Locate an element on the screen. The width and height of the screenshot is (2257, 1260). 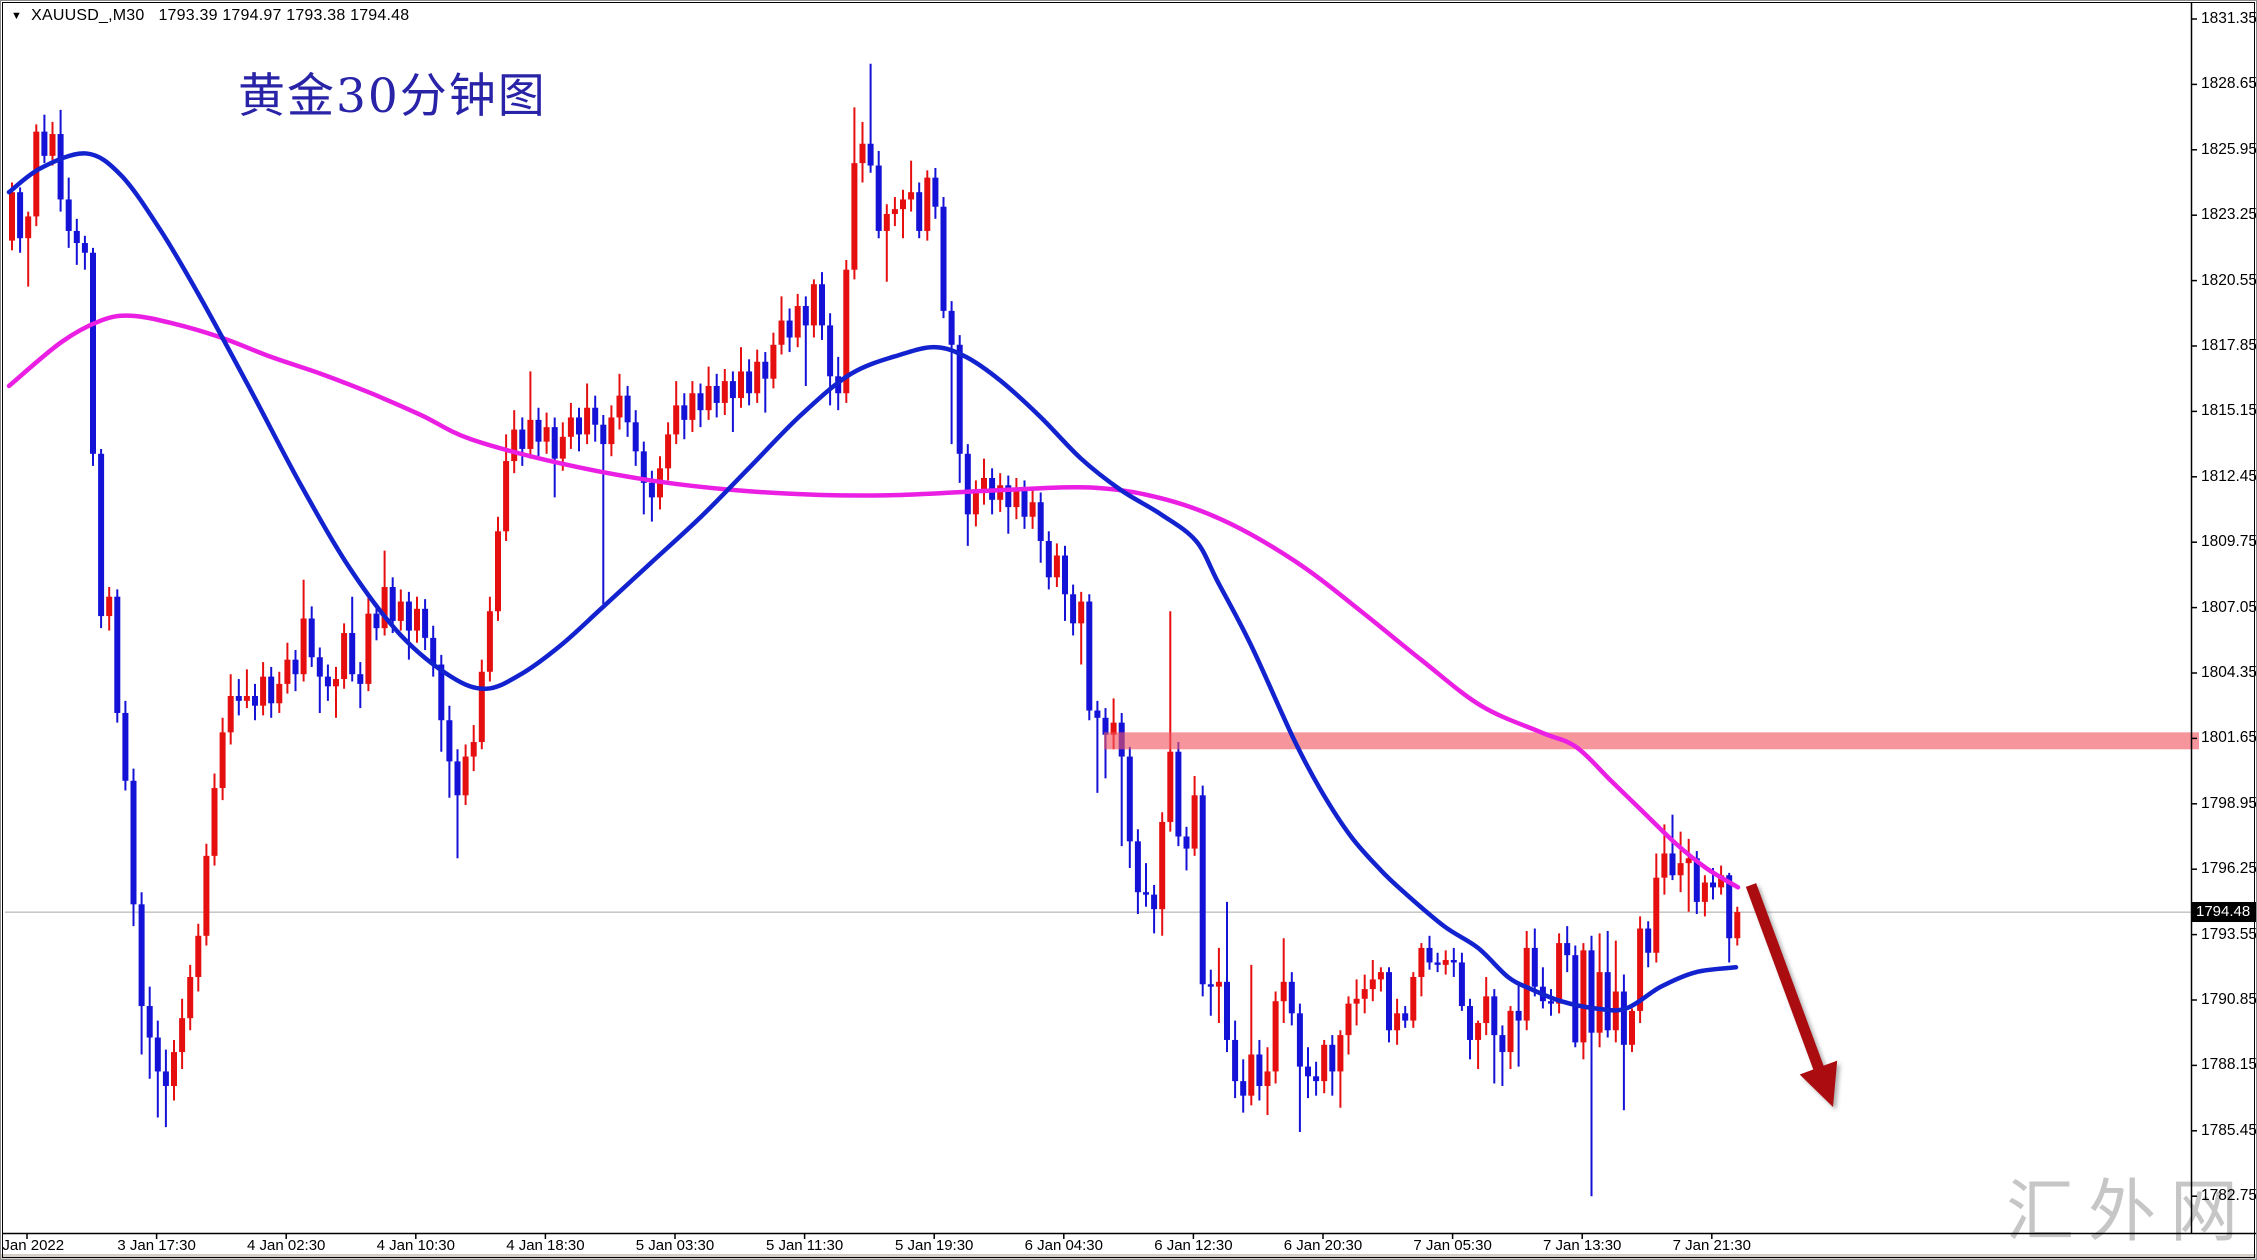
chart-annotation-title: 黄金30分钟图 is located at coordinates (392, 96).